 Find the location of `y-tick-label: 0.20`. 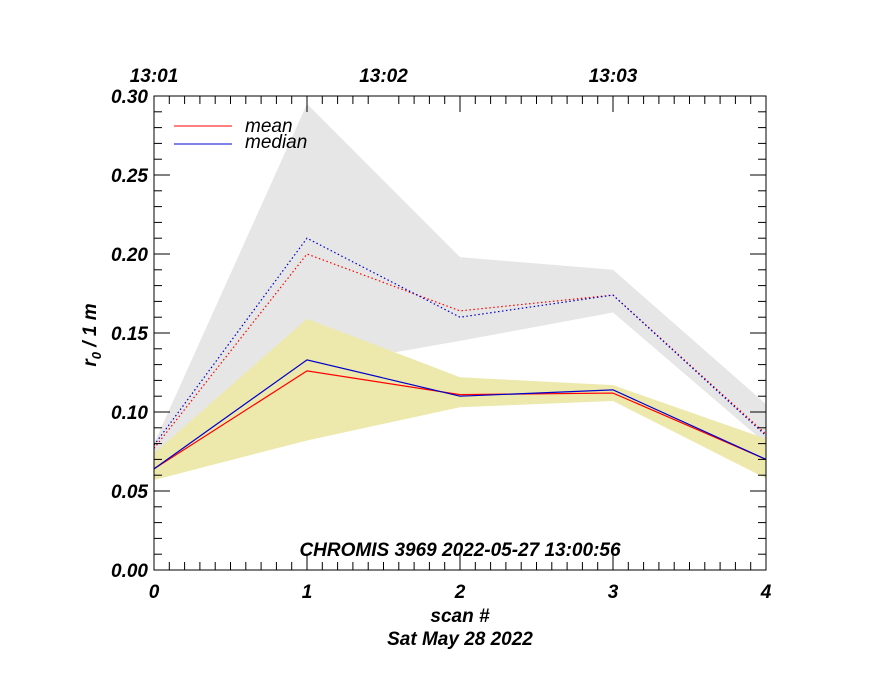

y-tick-label: 0.20 is located at coordinates (129, 255).